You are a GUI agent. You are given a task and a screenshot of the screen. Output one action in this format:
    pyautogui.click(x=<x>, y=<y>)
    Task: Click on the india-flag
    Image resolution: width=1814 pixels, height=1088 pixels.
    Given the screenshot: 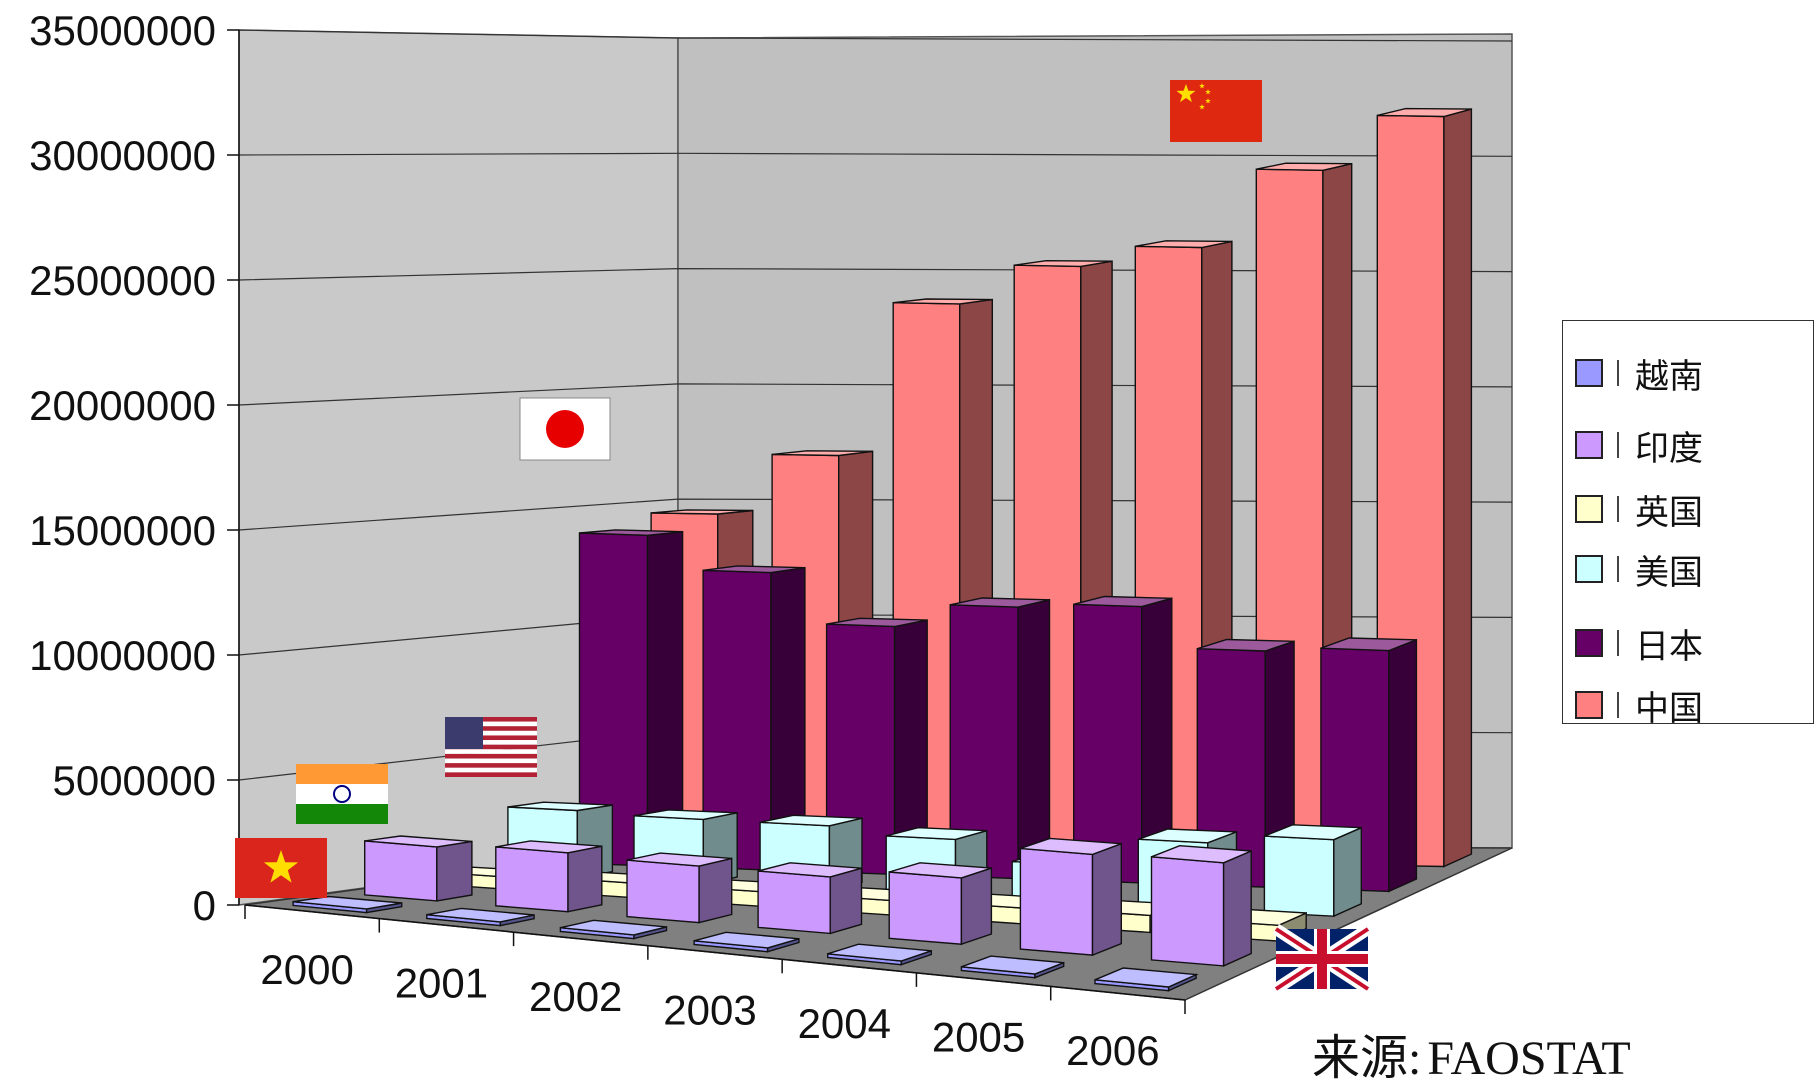 What is the action you would take?
    pyautogui.click(x=342, y=794)
    